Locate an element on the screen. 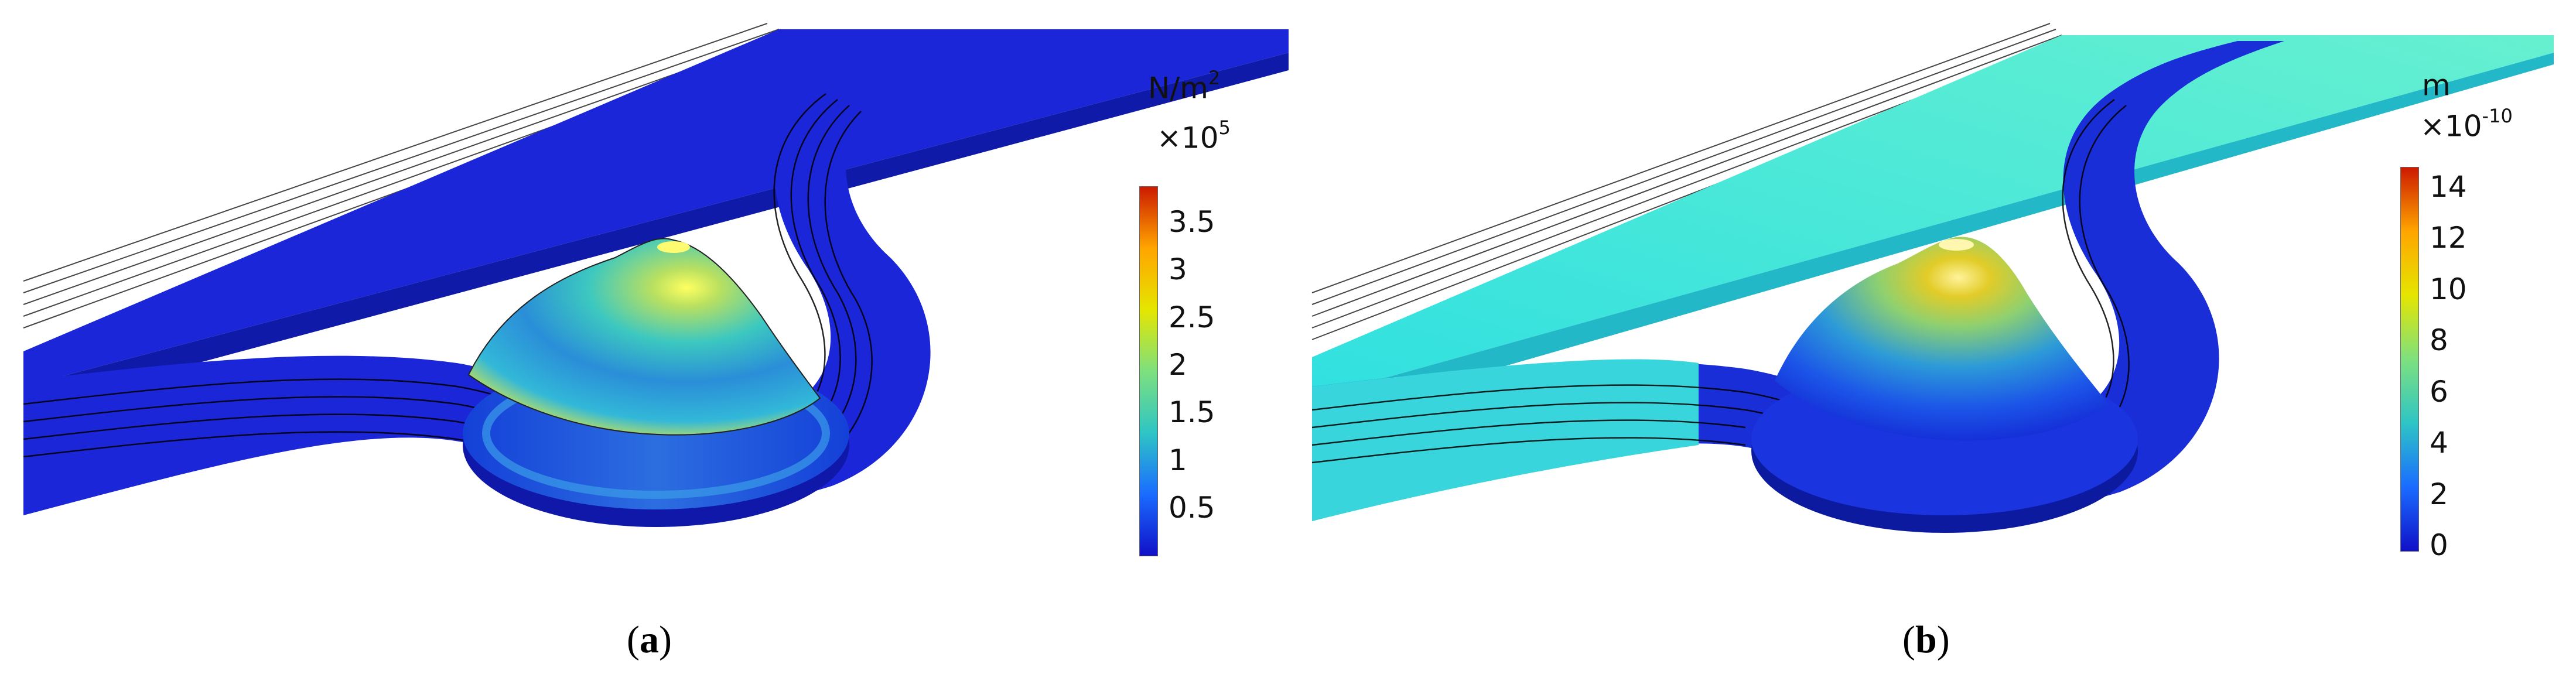 The height and width of the screenshot is (698, 2576). colorbar-tick-label: 1 is located at coordinates (1178, 460).